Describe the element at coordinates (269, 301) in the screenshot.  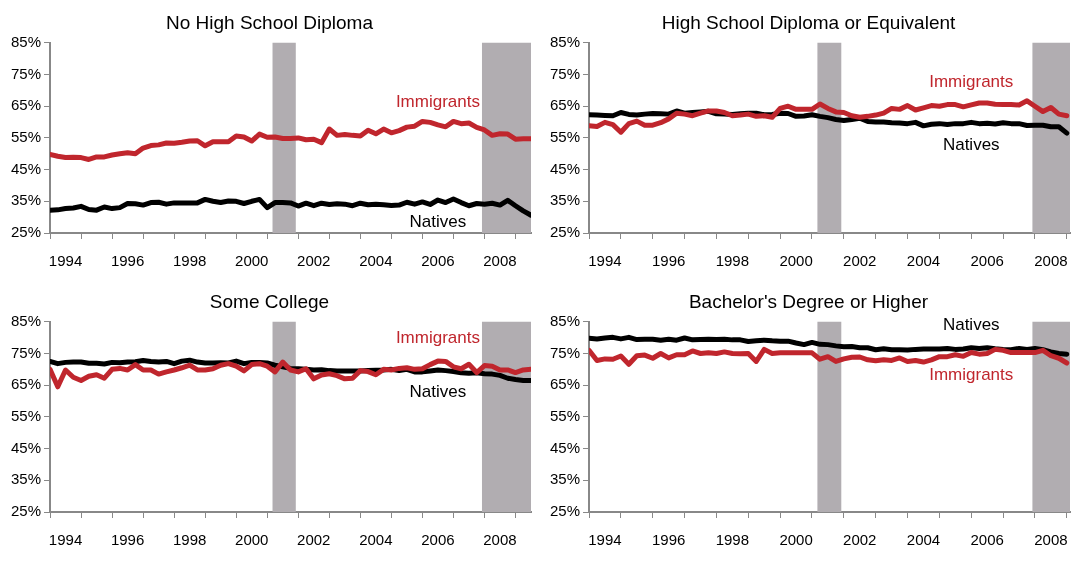
I see `chart-title: Some College` at that location.